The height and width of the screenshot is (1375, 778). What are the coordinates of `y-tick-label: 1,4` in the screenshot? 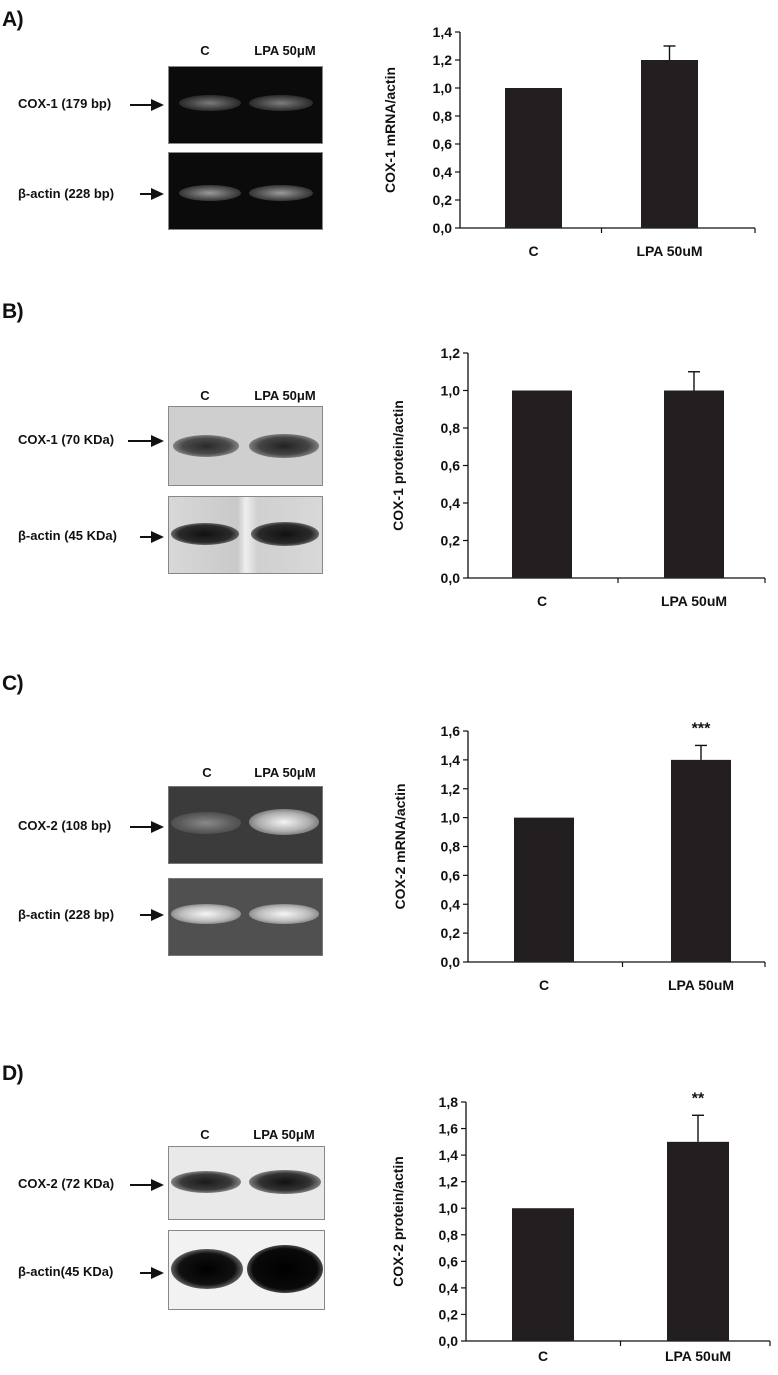 It's located at (449, 1155).